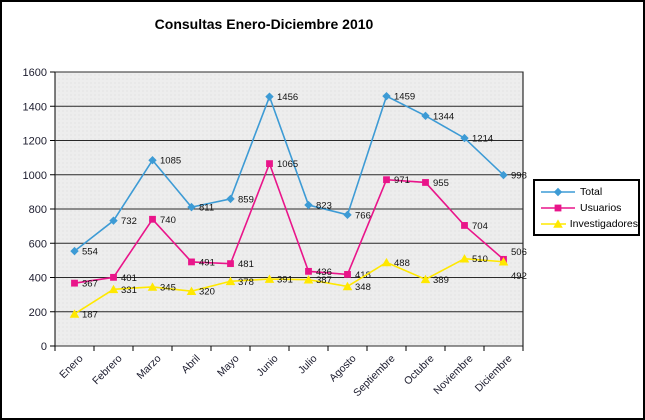 Image resolution: width=645 pixels, height=420 pixels. I want to click on data-label: 510, so click(480, 259).